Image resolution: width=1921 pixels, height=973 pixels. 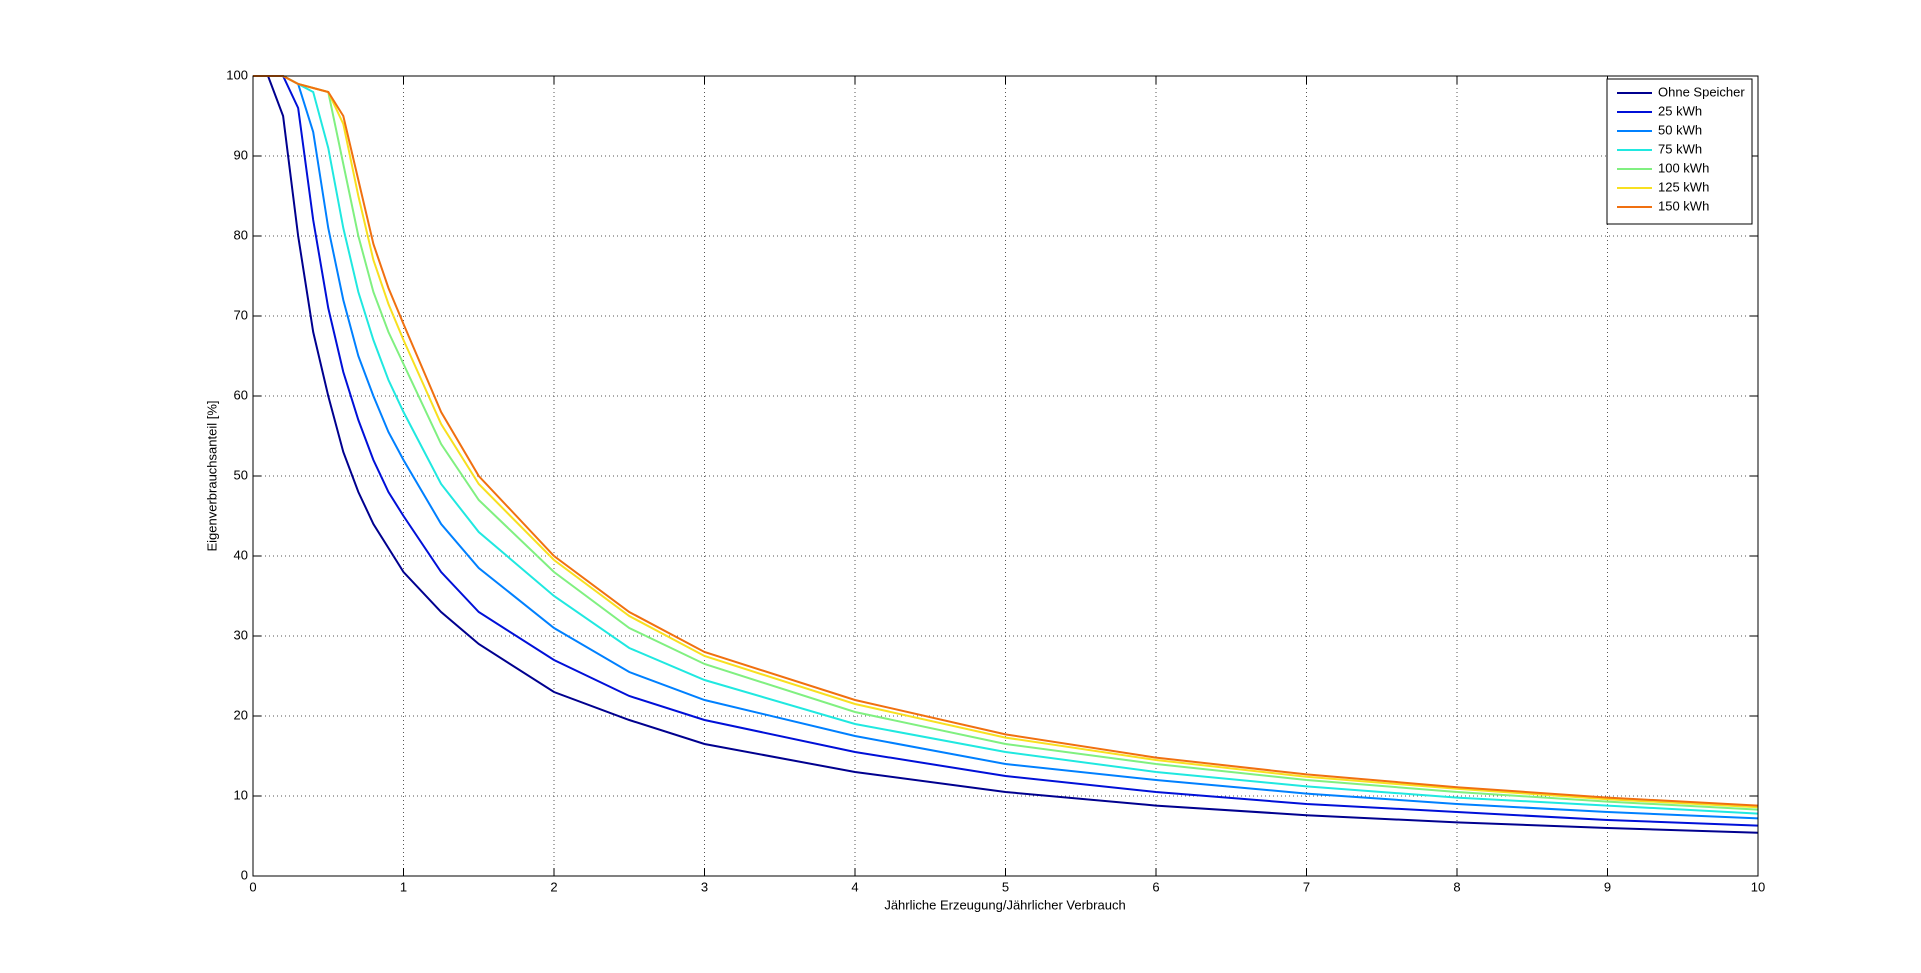 I want to click on legend-label: 50 kWh, so click(x=1680, y=129).